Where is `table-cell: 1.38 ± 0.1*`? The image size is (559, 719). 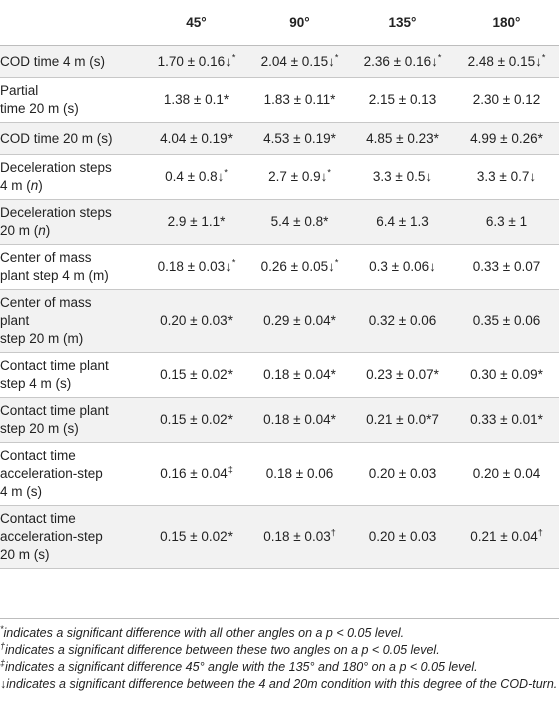
table-cell: 1.38 ± 0.1* is located at coordinates (196, 100).